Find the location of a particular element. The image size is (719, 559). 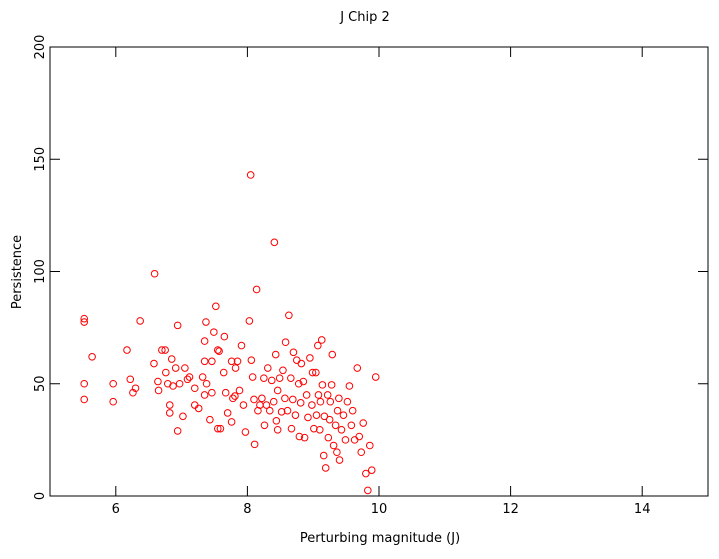

y-tick-label: 100 is located at coordinates (40, 271).